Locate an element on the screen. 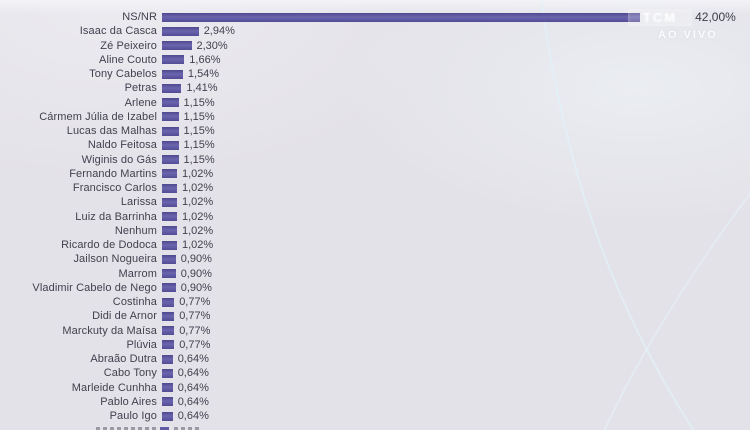  candidate-label: Paulo Igo is located at coordinates (133, 416).